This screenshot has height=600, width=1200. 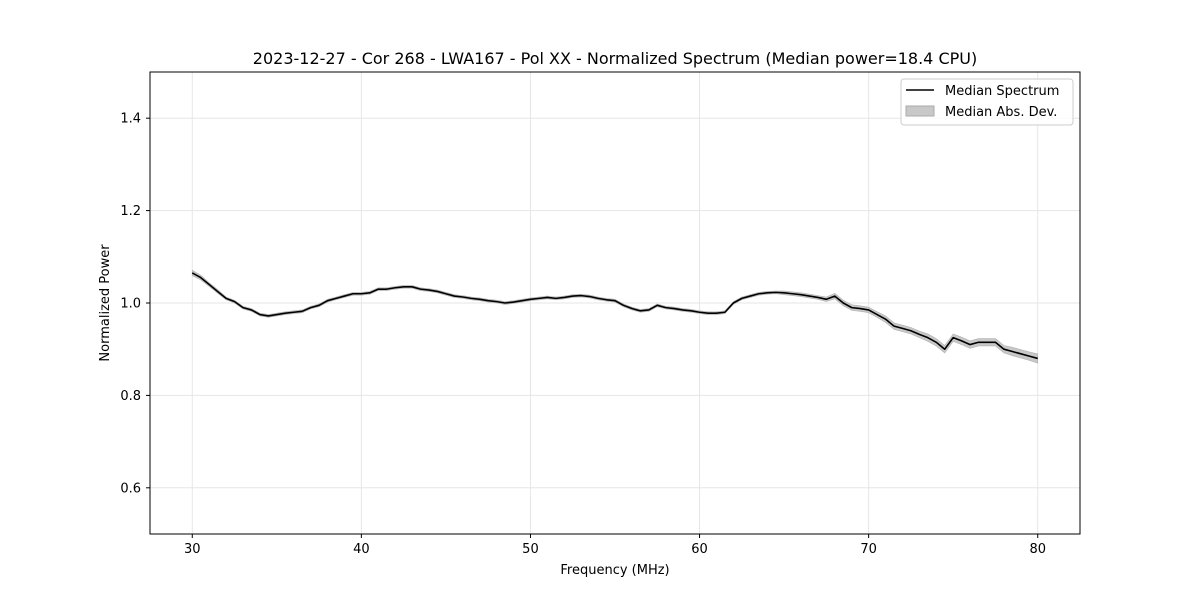 What do you see at coordinates (361, 549) in the screenshot?
I see `x-tick-label: 40` at bounding box center [361, 549].